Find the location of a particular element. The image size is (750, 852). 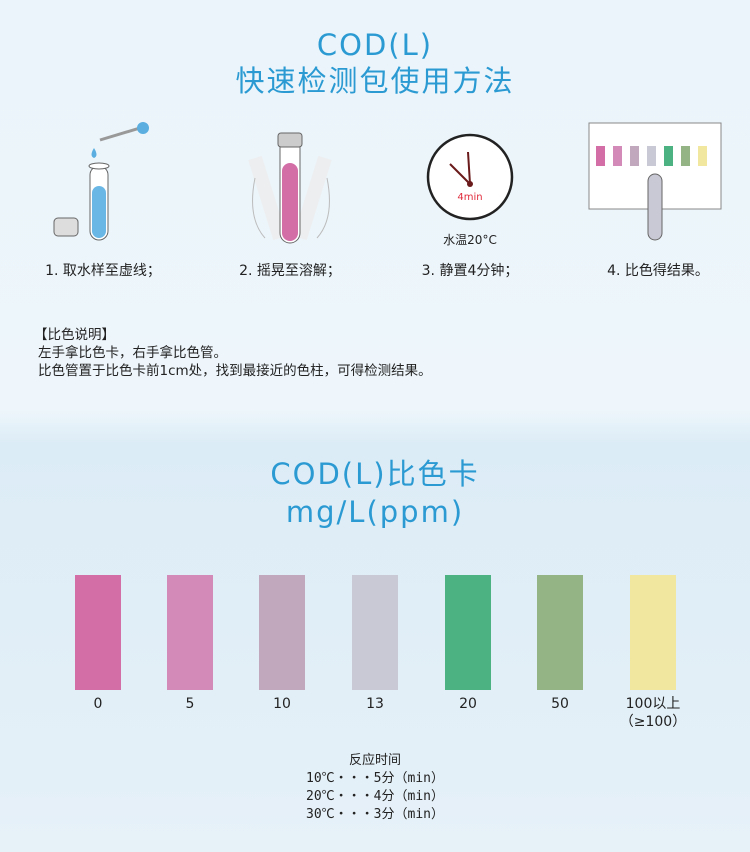

swatch-value: 50 is located at coordinates (560, 704).